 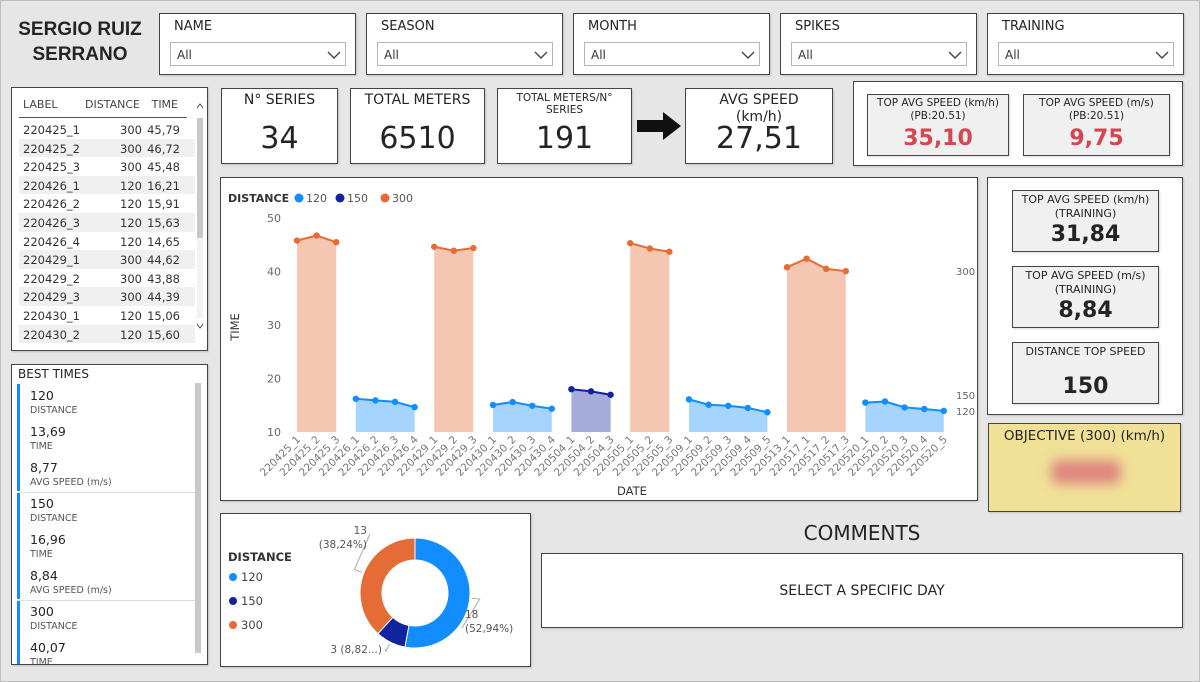 What do you see at coordinates (408, 26) in the screenshot?
I see `filter-label: SEASON` at bounding box center [408, 26].